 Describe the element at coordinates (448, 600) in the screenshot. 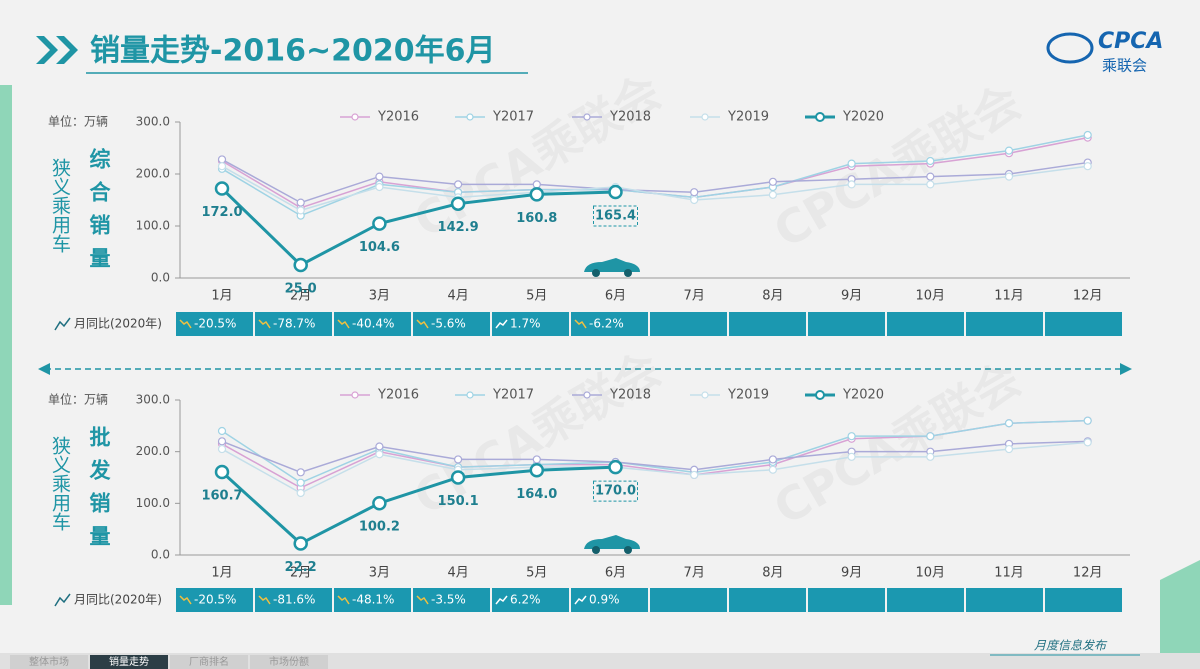

I see `yoy-value: -3.5%` at that location.